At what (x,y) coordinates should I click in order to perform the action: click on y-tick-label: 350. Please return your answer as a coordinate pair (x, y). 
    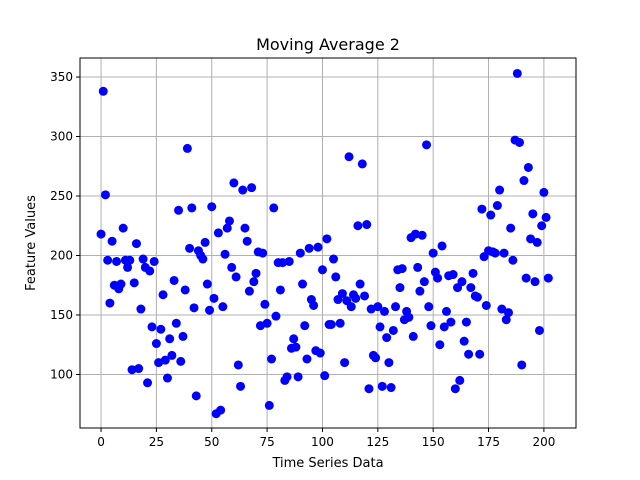
    Looking at the image, I should click on (61, 77).